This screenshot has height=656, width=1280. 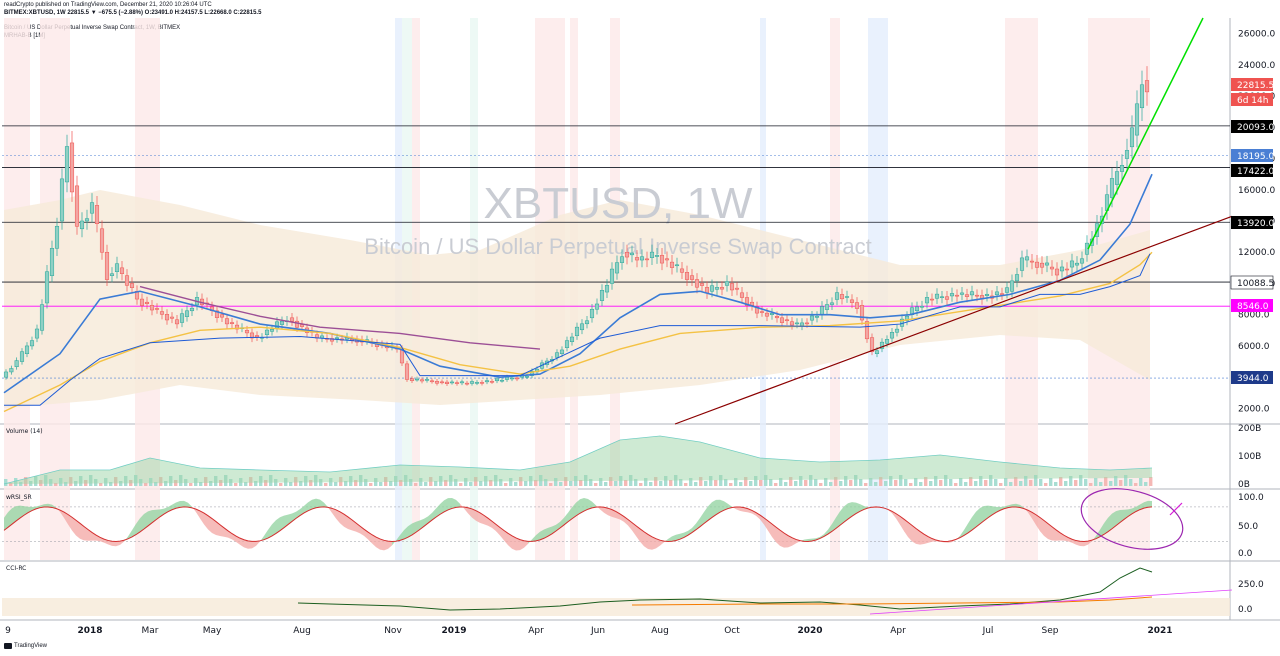 What do you see at coordinates (25, 646) in the screenshot?
I see `tradingview-logo: TradingView` at bounding box center [25, 646].